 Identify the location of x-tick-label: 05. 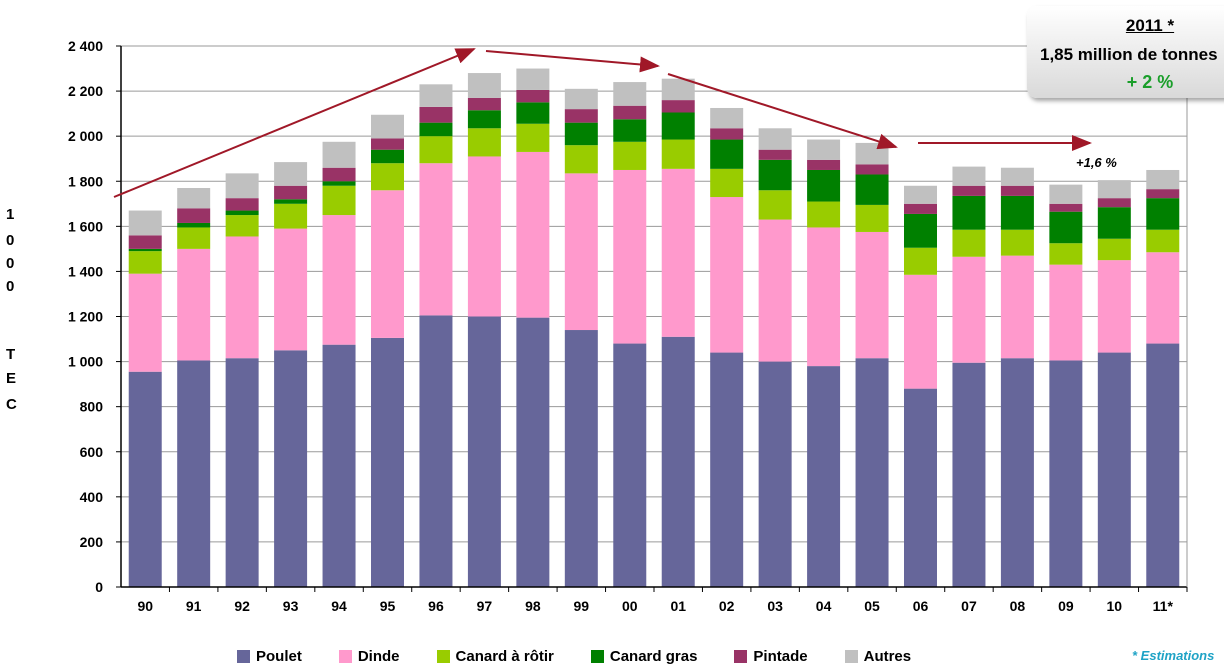
(872, 606).